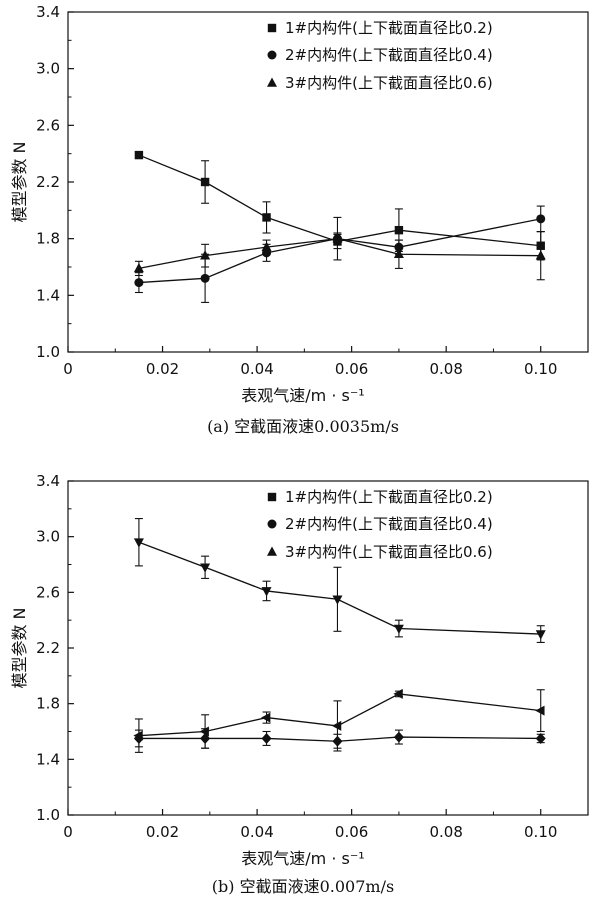  I want to click on panel-caption: (a) 空截面液速0.0035m/s, so click(303, 426).